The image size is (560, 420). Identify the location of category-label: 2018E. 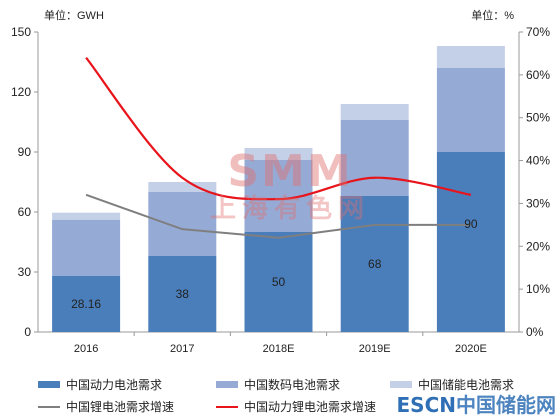
(279, 349).